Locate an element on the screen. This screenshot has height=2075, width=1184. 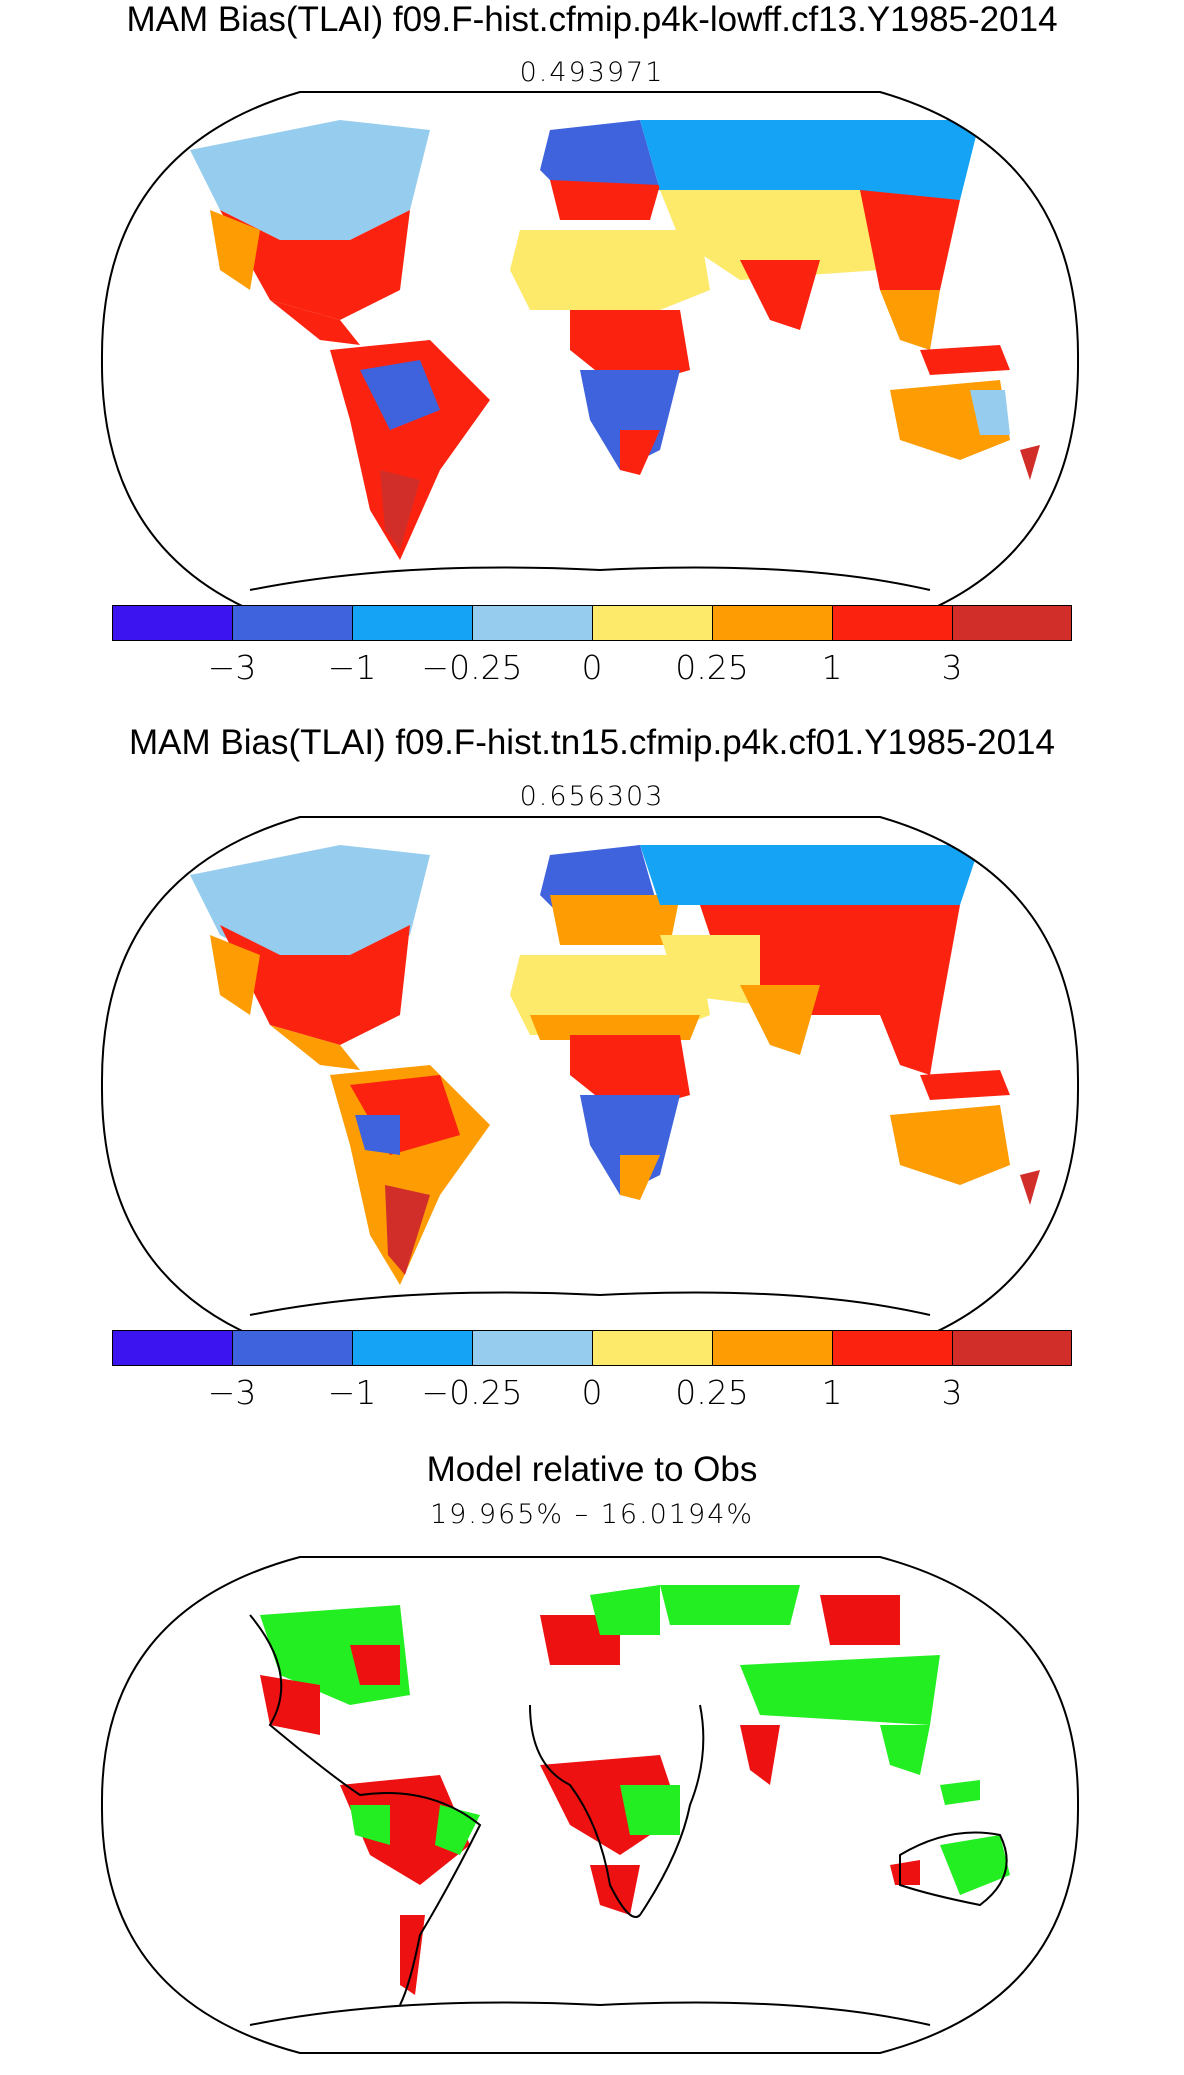
p3-siberia-red is located at coordinates (860, 1620).